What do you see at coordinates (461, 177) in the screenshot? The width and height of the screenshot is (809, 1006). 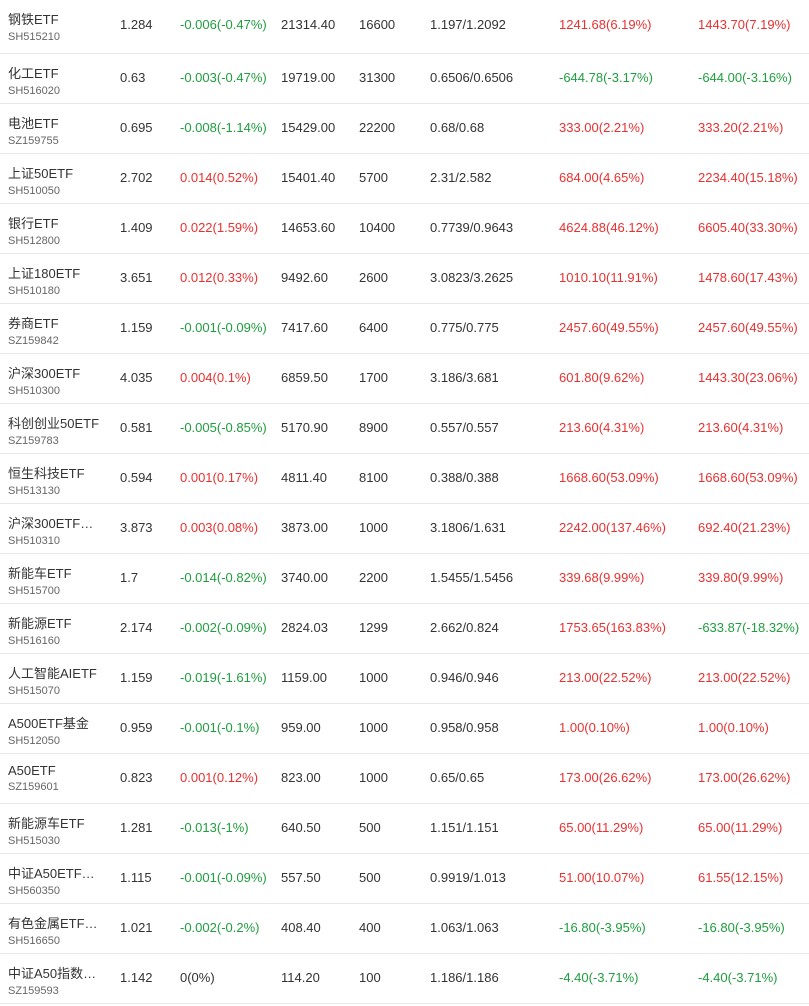 I see `cost-cell: 2.31/2.582` at bounding box center [461, 177].